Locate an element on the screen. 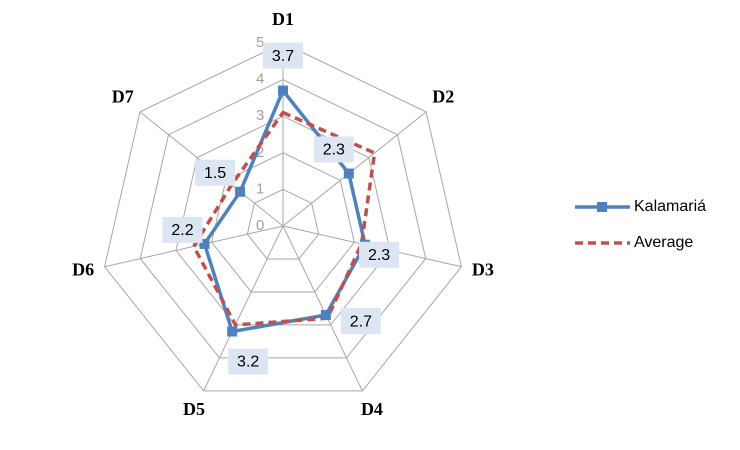  category-label: D4 is located at coordinates (372, 409).